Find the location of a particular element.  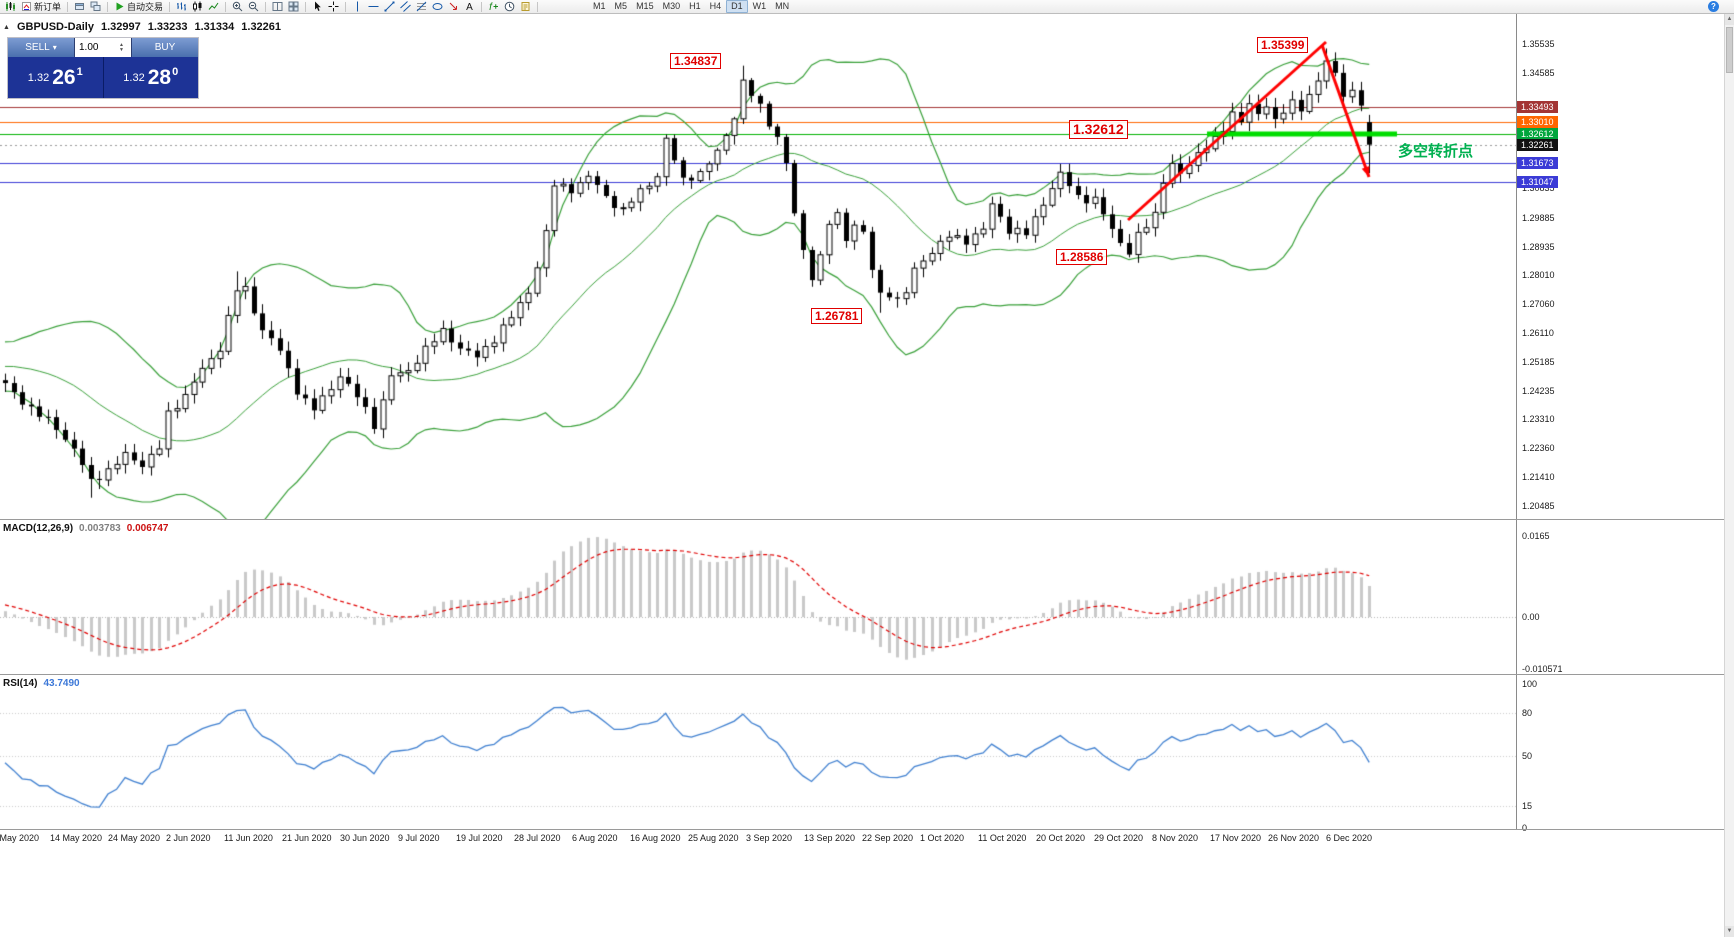

date-axis-label: 13 Sep 2020 is located at coordinates (830, 838).